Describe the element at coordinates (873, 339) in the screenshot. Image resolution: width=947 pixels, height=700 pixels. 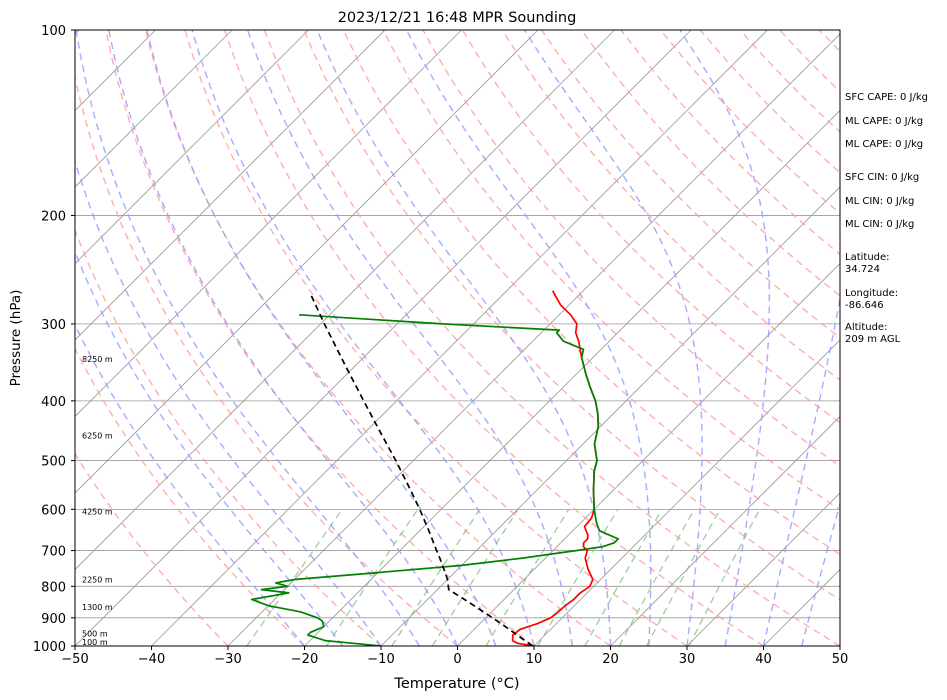
I see `altitude-value: 209 m AGL` at that location.